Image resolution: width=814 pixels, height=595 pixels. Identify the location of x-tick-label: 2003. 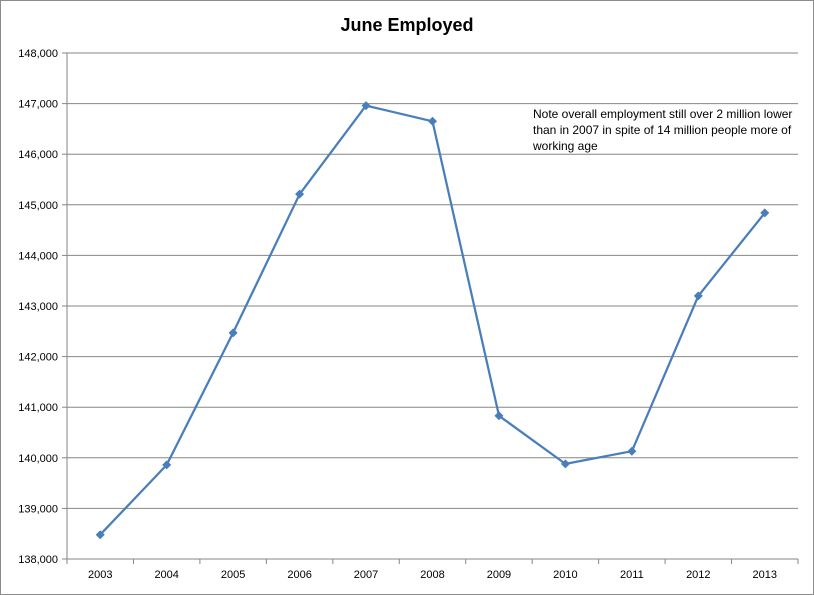
(100, 575).